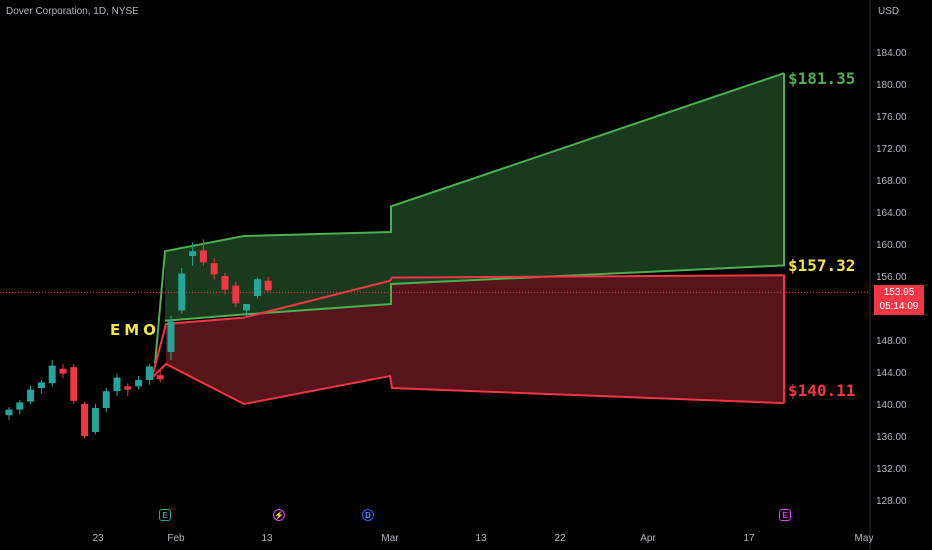  What do you see at coordinates (891, 85) in the screenshot?
I see `y-tick-label: 180.00` at bounding box center [891, 85].